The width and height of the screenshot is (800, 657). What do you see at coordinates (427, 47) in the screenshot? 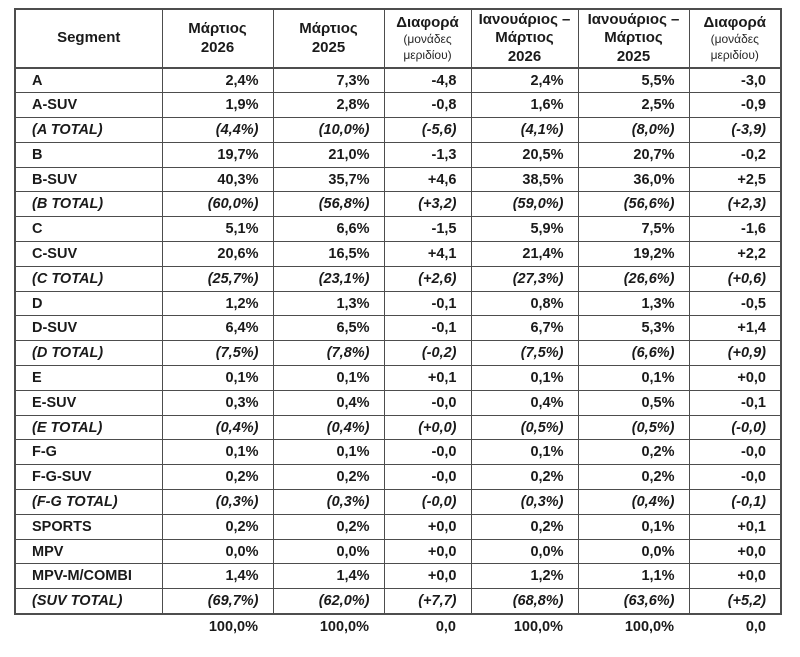
I see `column-header-sublabel: (μονάδες μεριδίου)` at bounding box center [427, 47].